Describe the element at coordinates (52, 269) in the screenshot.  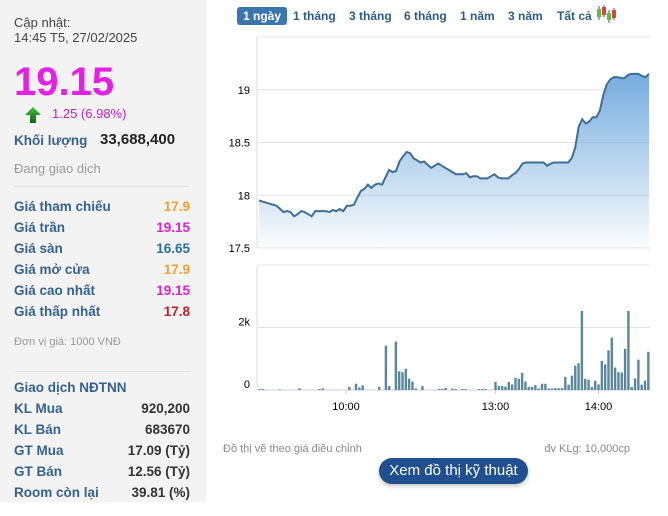
I see `price-row-label: Giá mở cửa` at that location.